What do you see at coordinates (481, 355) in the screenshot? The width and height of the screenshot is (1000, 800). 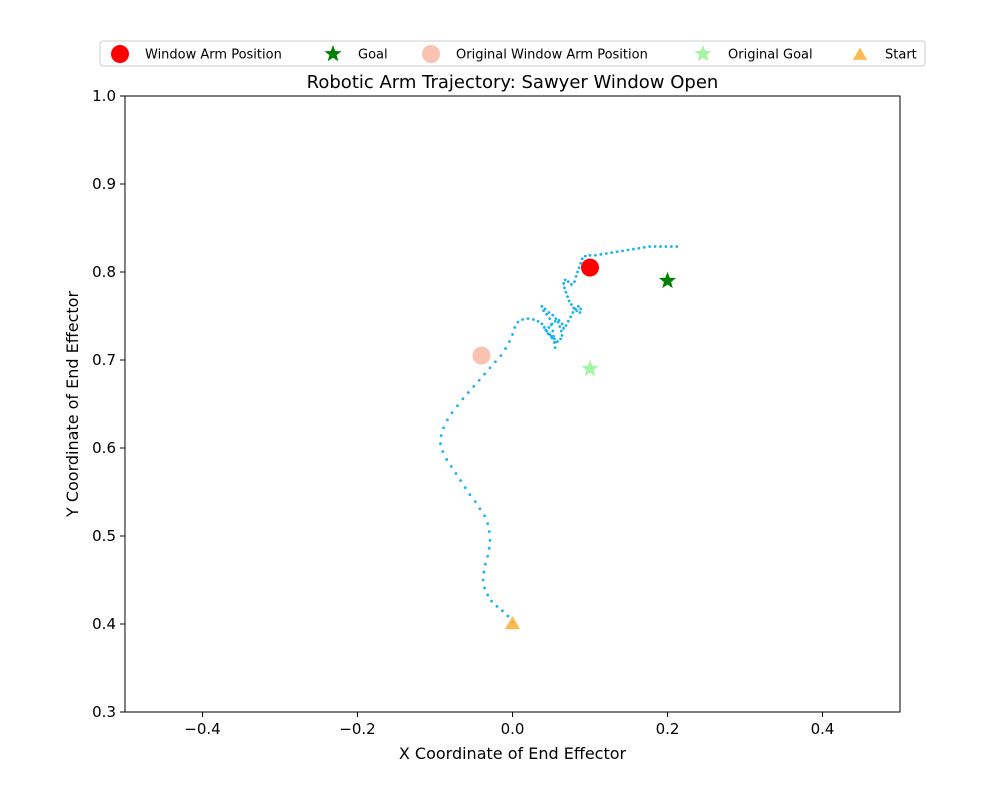 I see `original-window-arm-position-marker` at bounding box center [481, 355].